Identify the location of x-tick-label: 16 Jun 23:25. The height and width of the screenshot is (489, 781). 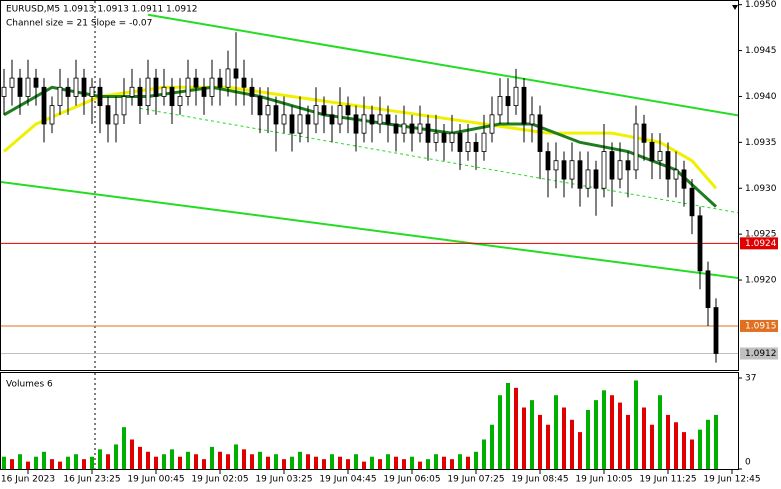
(91, 480).